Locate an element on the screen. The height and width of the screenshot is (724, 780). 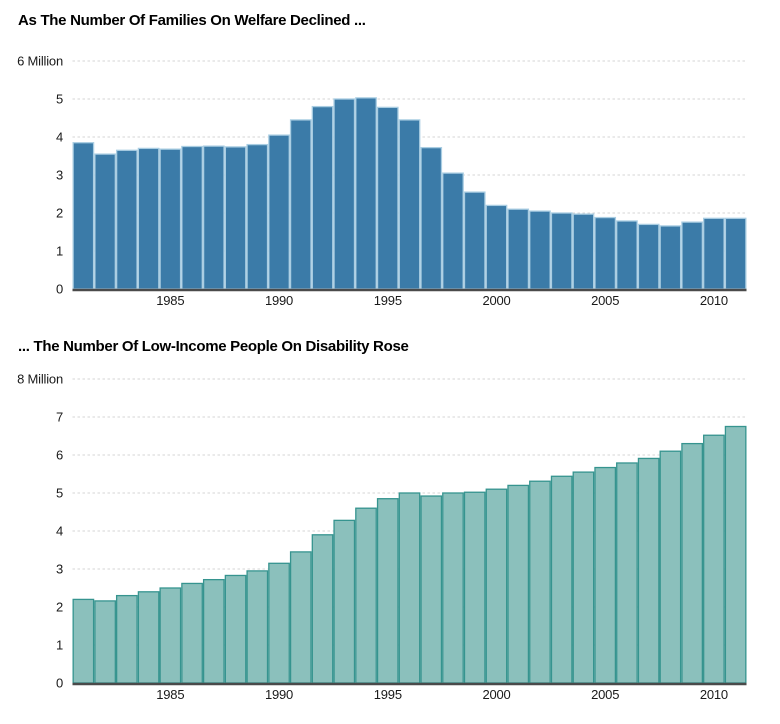
y-tick-label-6: 6 is located at coordinates (59, 455).